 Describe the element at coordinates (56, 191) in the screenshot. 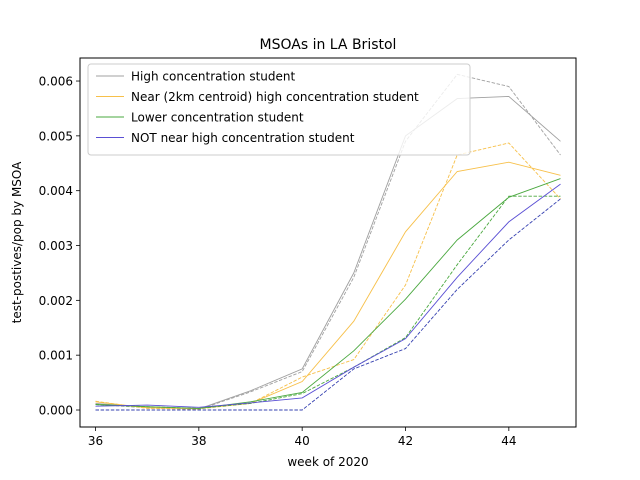

I see `y-tick-label: 0.004` at that location.